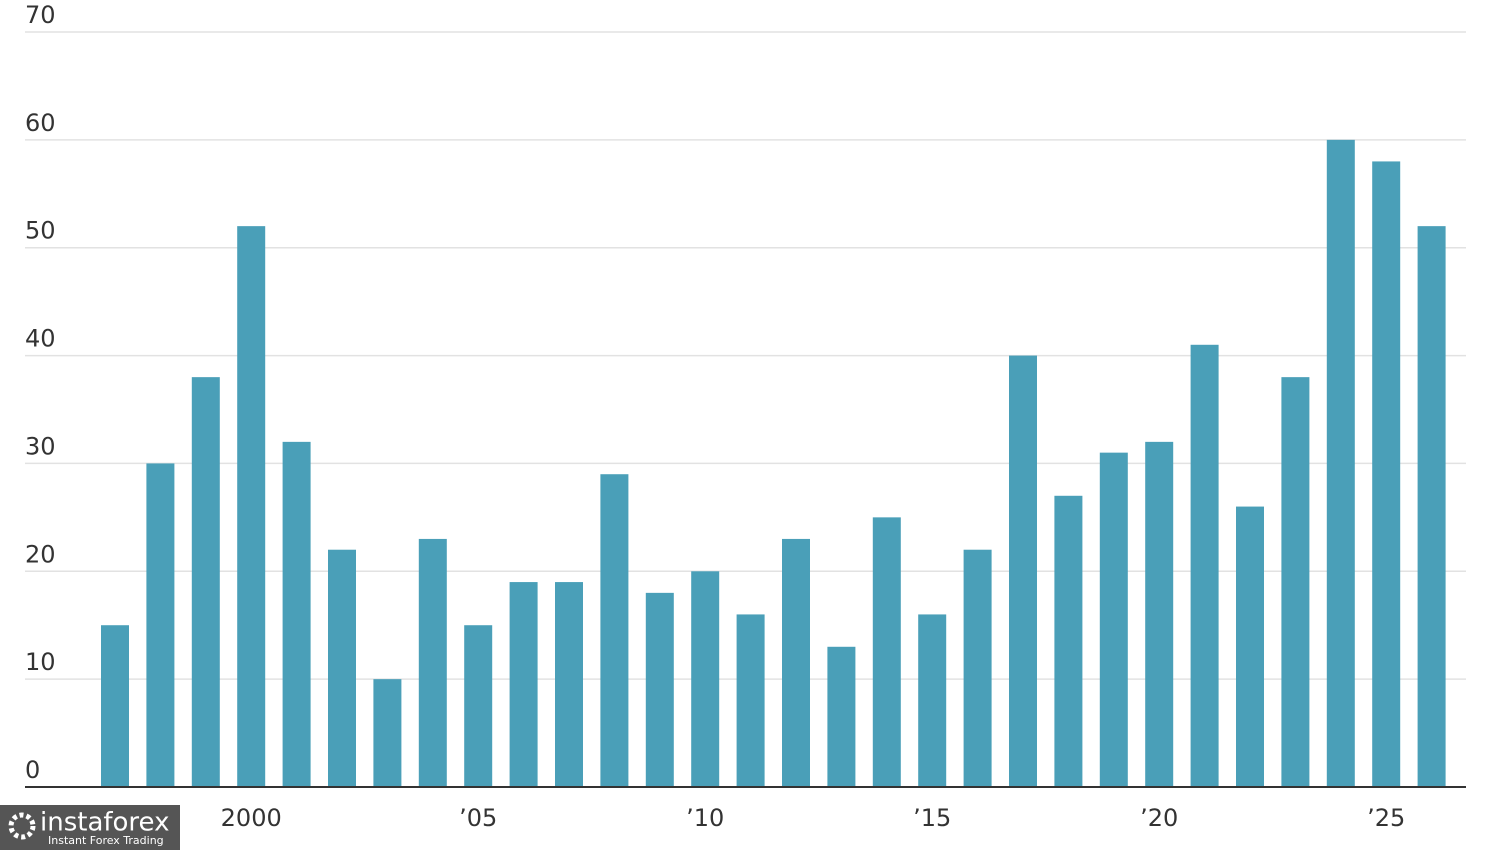 The image size is (1500, 854). What do you see at coordinates (40, 231) in the screenshot?
I see `y-tick-label: 50` at bounding box center [40, 231].